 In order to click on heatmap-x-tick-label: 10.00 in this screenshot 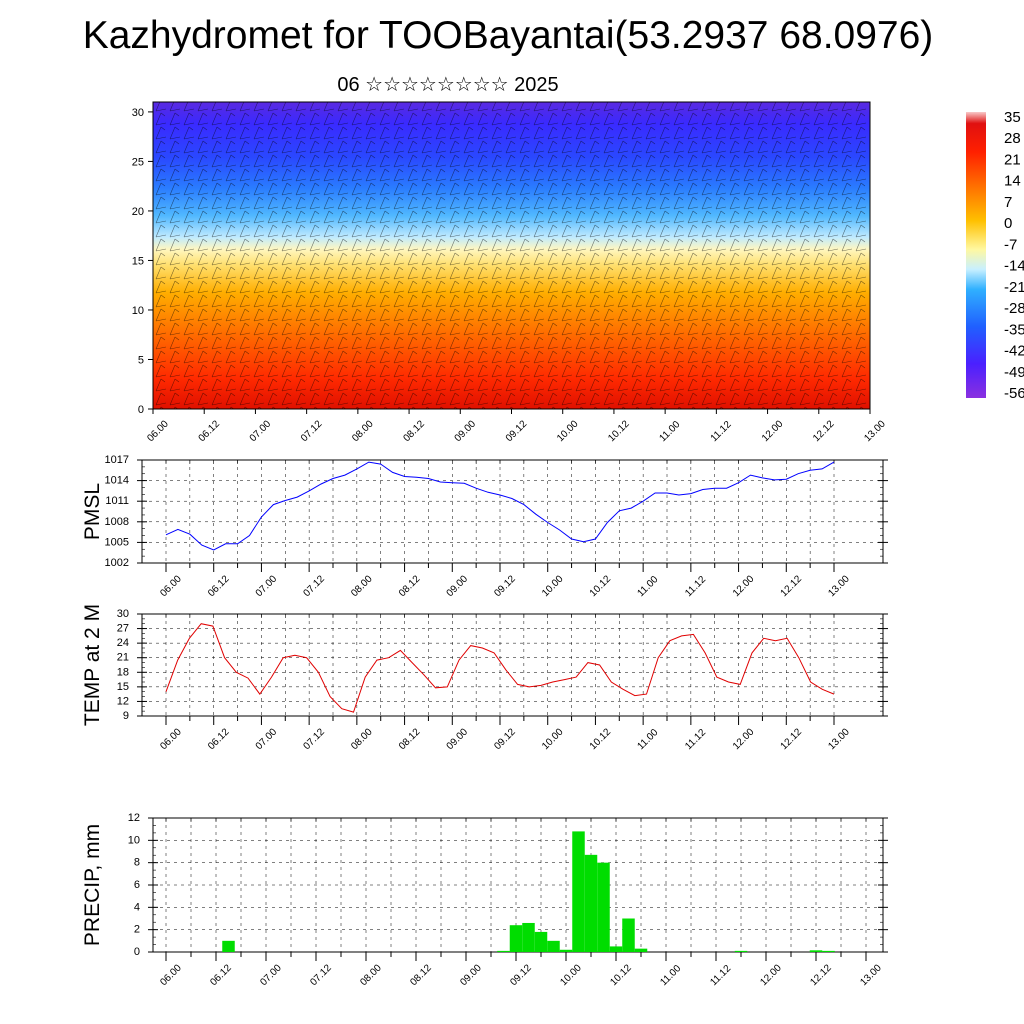, I will do `click(568, 431)`.